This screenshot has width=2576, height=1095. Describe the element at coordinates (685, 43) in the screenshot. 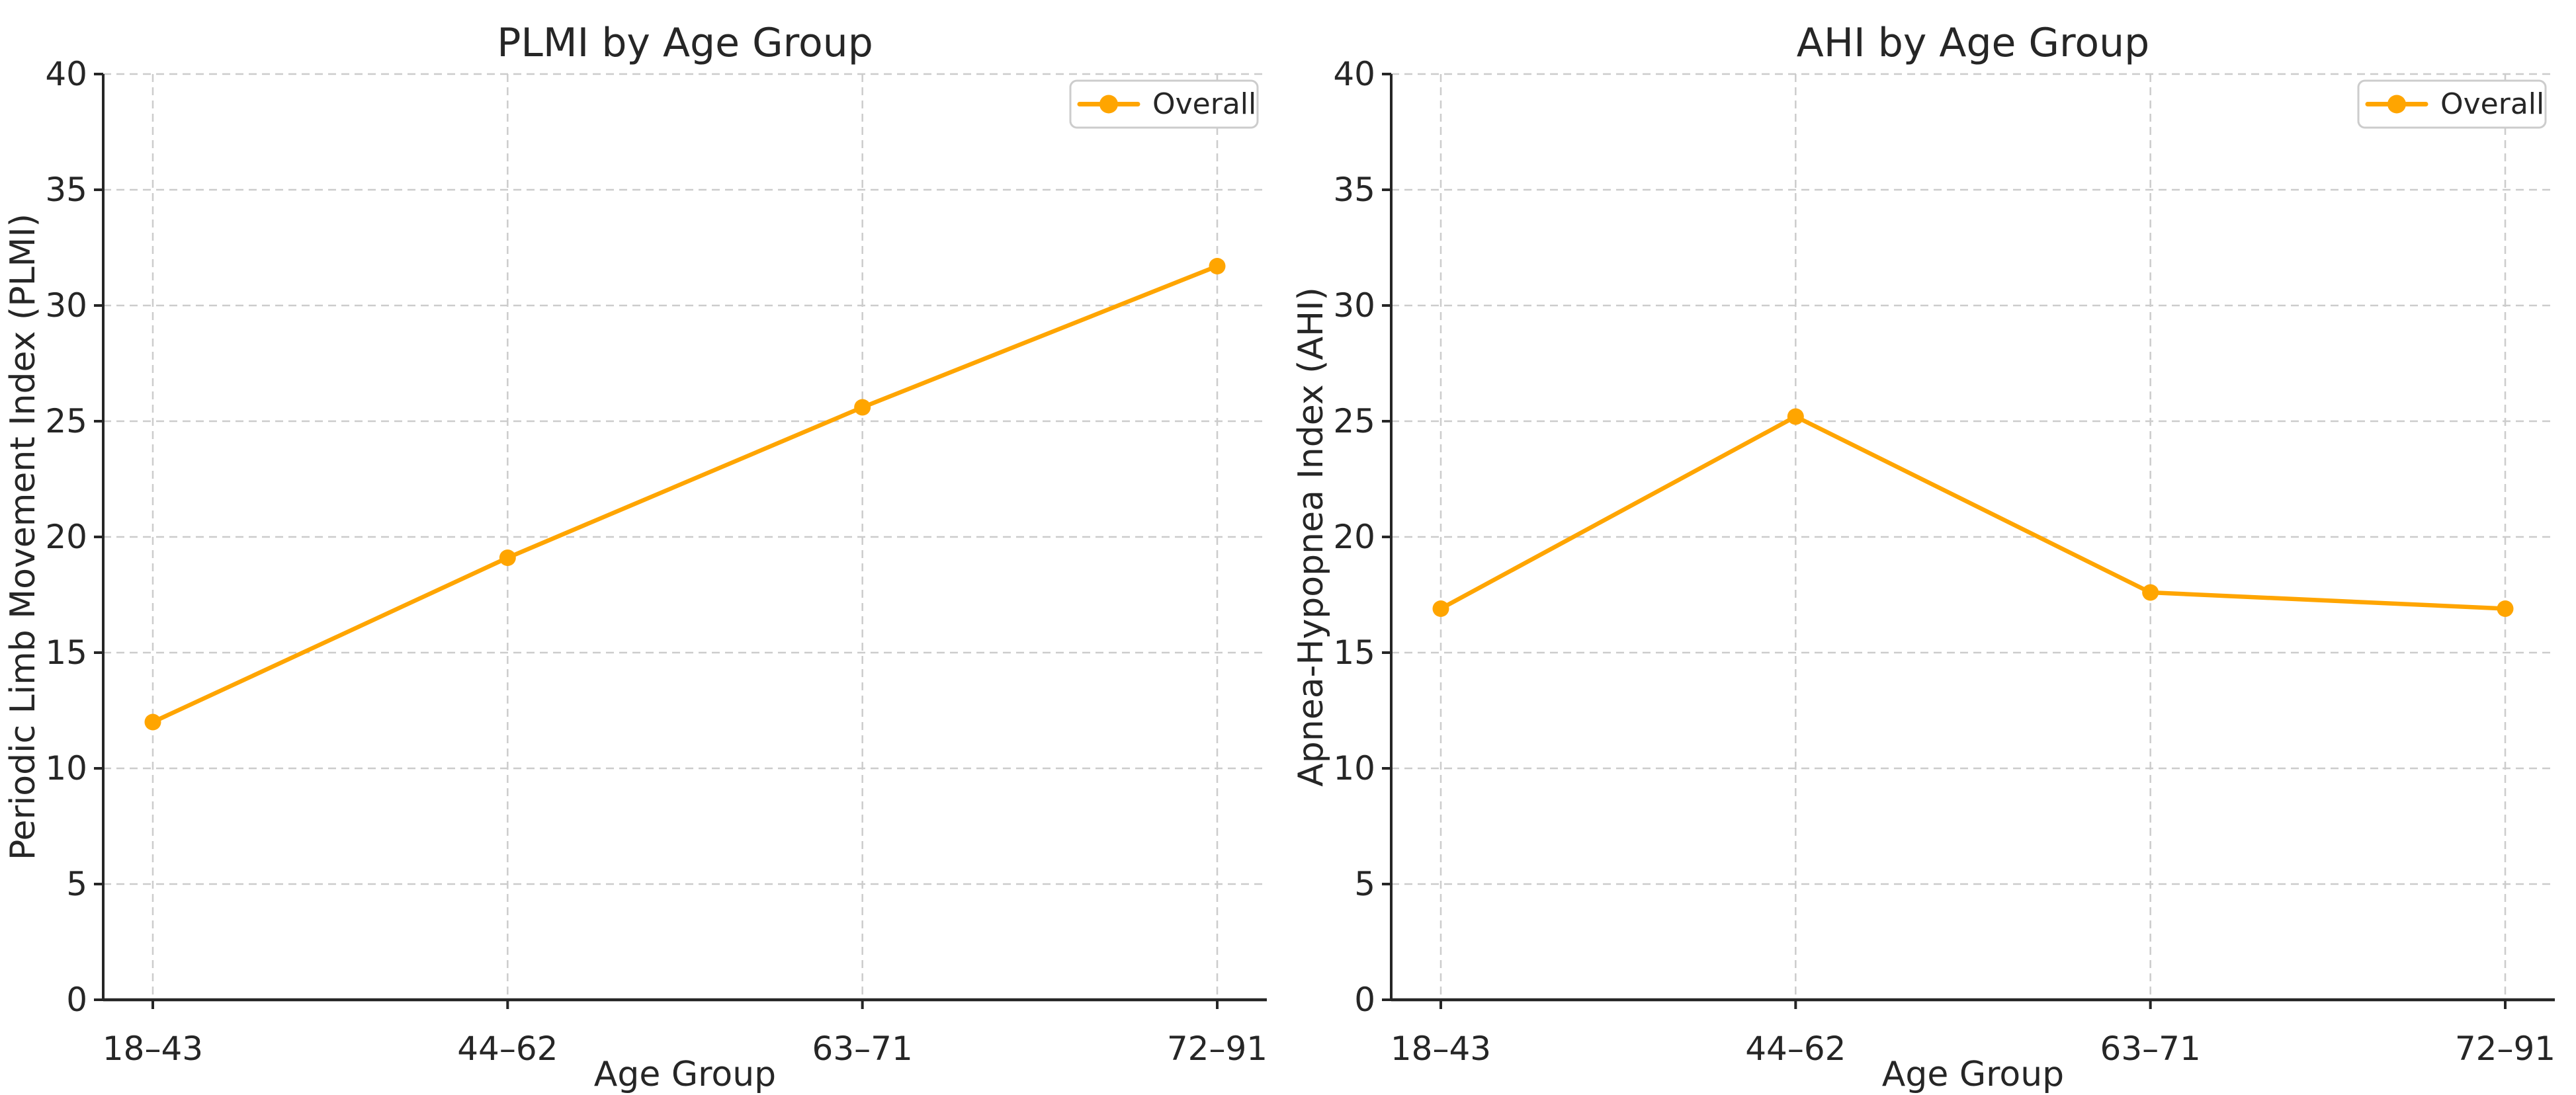

I see `chart-title: PLMI by Age Group` at that location.